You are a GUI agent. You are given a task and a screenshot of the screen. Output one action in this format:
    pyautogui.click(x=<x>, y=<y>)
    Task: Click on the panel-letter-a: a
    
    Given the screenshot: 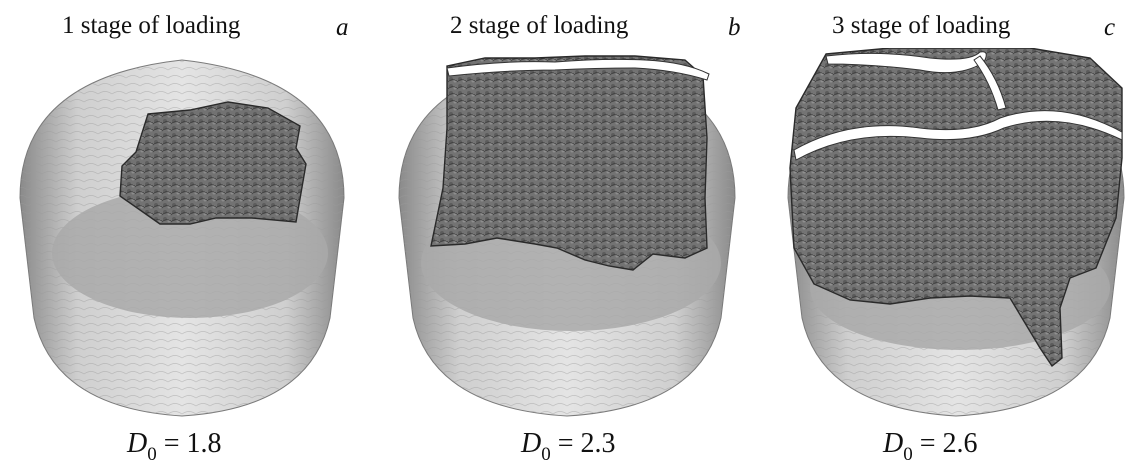 What is the action you would take?
    pyautogui.click(x=342, y=27)
    